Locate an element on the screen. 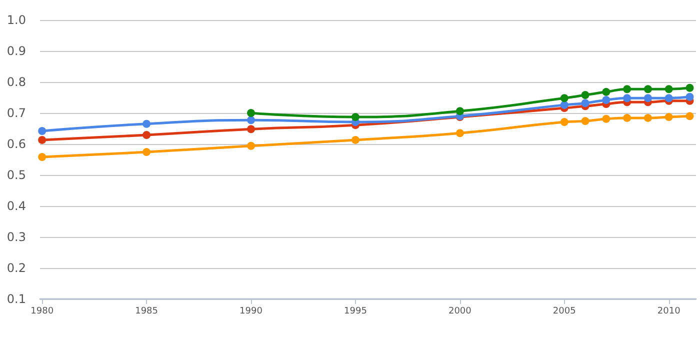 This screenshot has height=338, width=700. x-tick-label: 2000 is located at coordinates (460, 311).